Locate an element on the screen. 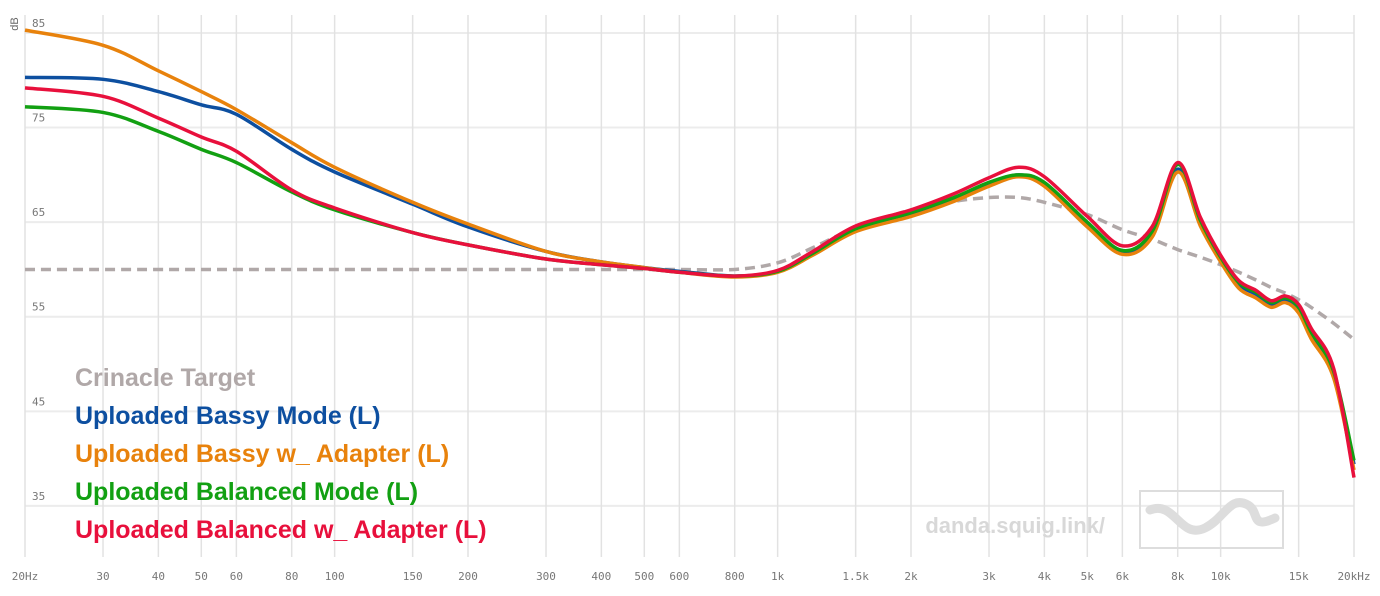 Image resolution: width=1380 pixels, height=596 pixels. x-tick-label: 300 is located at coordinates (546, 576).